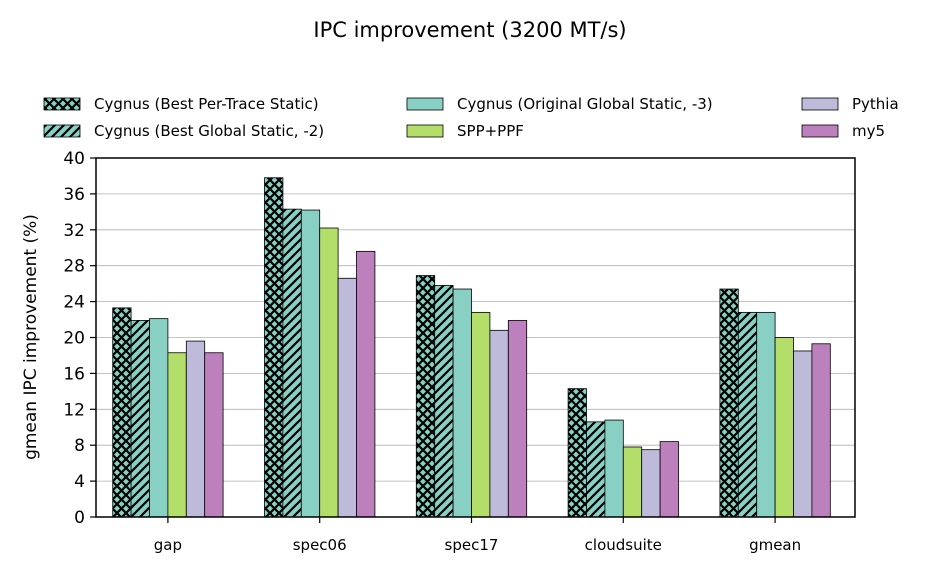 This screenshot has height=574, width=933. I want to click on legend-label: Cygnus (Original Global Static, -3), so click(585, 104).